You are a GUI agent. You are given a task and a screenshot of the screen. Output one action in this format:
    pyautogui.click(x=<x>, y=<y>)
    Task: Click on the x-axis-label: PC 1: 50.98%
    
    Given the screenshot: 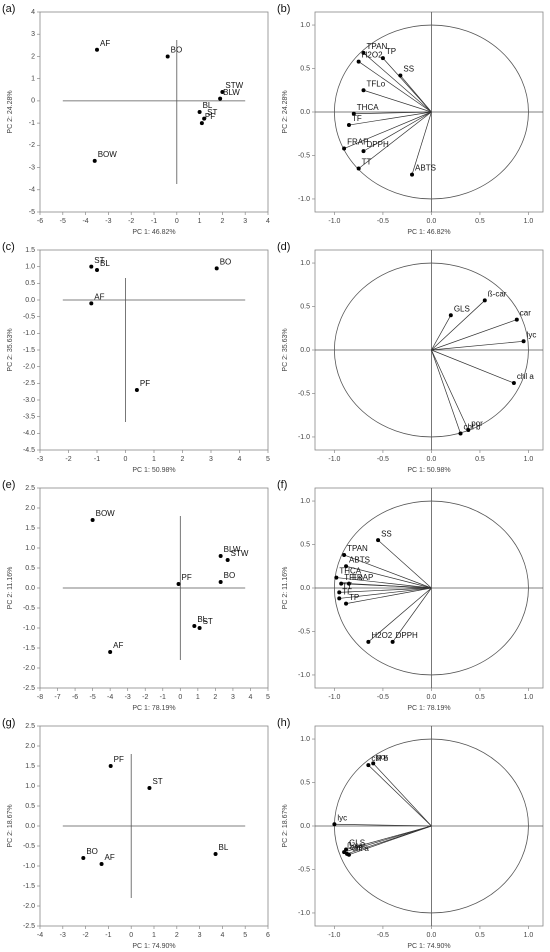 What is the action you would take?
    pyautogui.click(x=428, y=470)
    